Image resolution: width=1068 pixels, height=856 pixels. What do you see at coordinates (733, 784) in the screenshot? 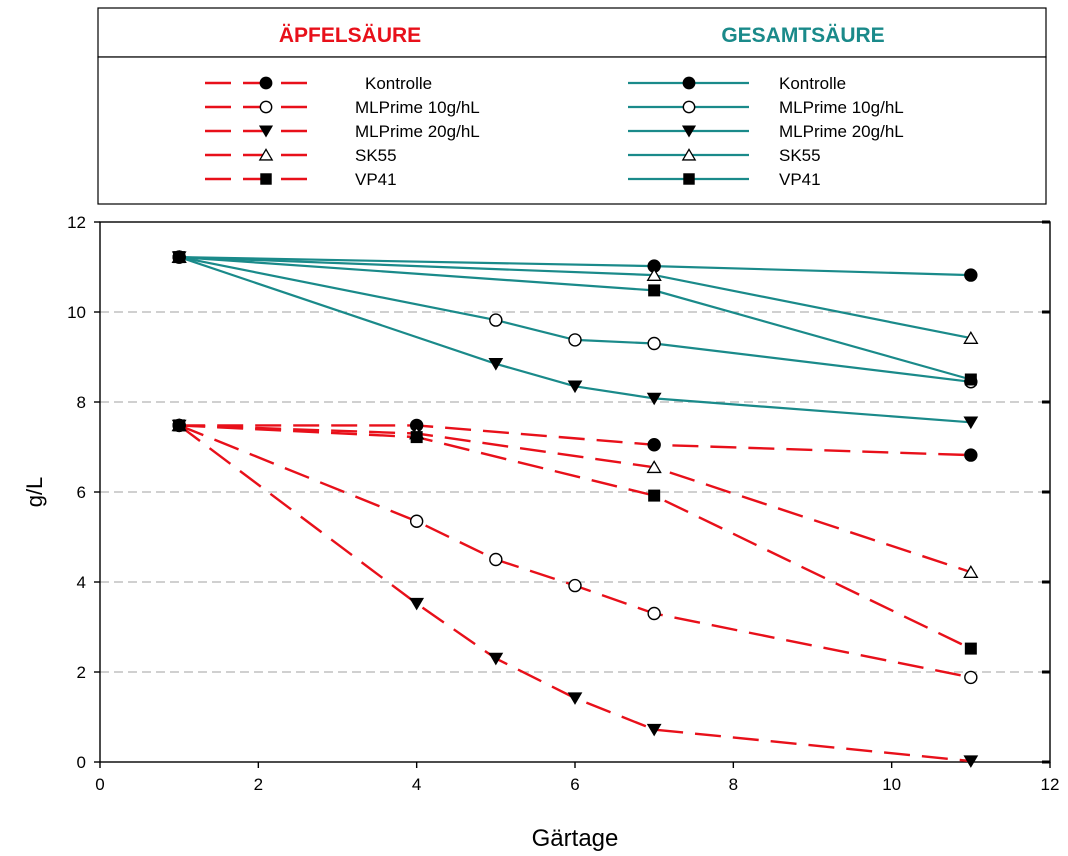
I see `x-tick-label: 8` at bounding box center [733, 784].